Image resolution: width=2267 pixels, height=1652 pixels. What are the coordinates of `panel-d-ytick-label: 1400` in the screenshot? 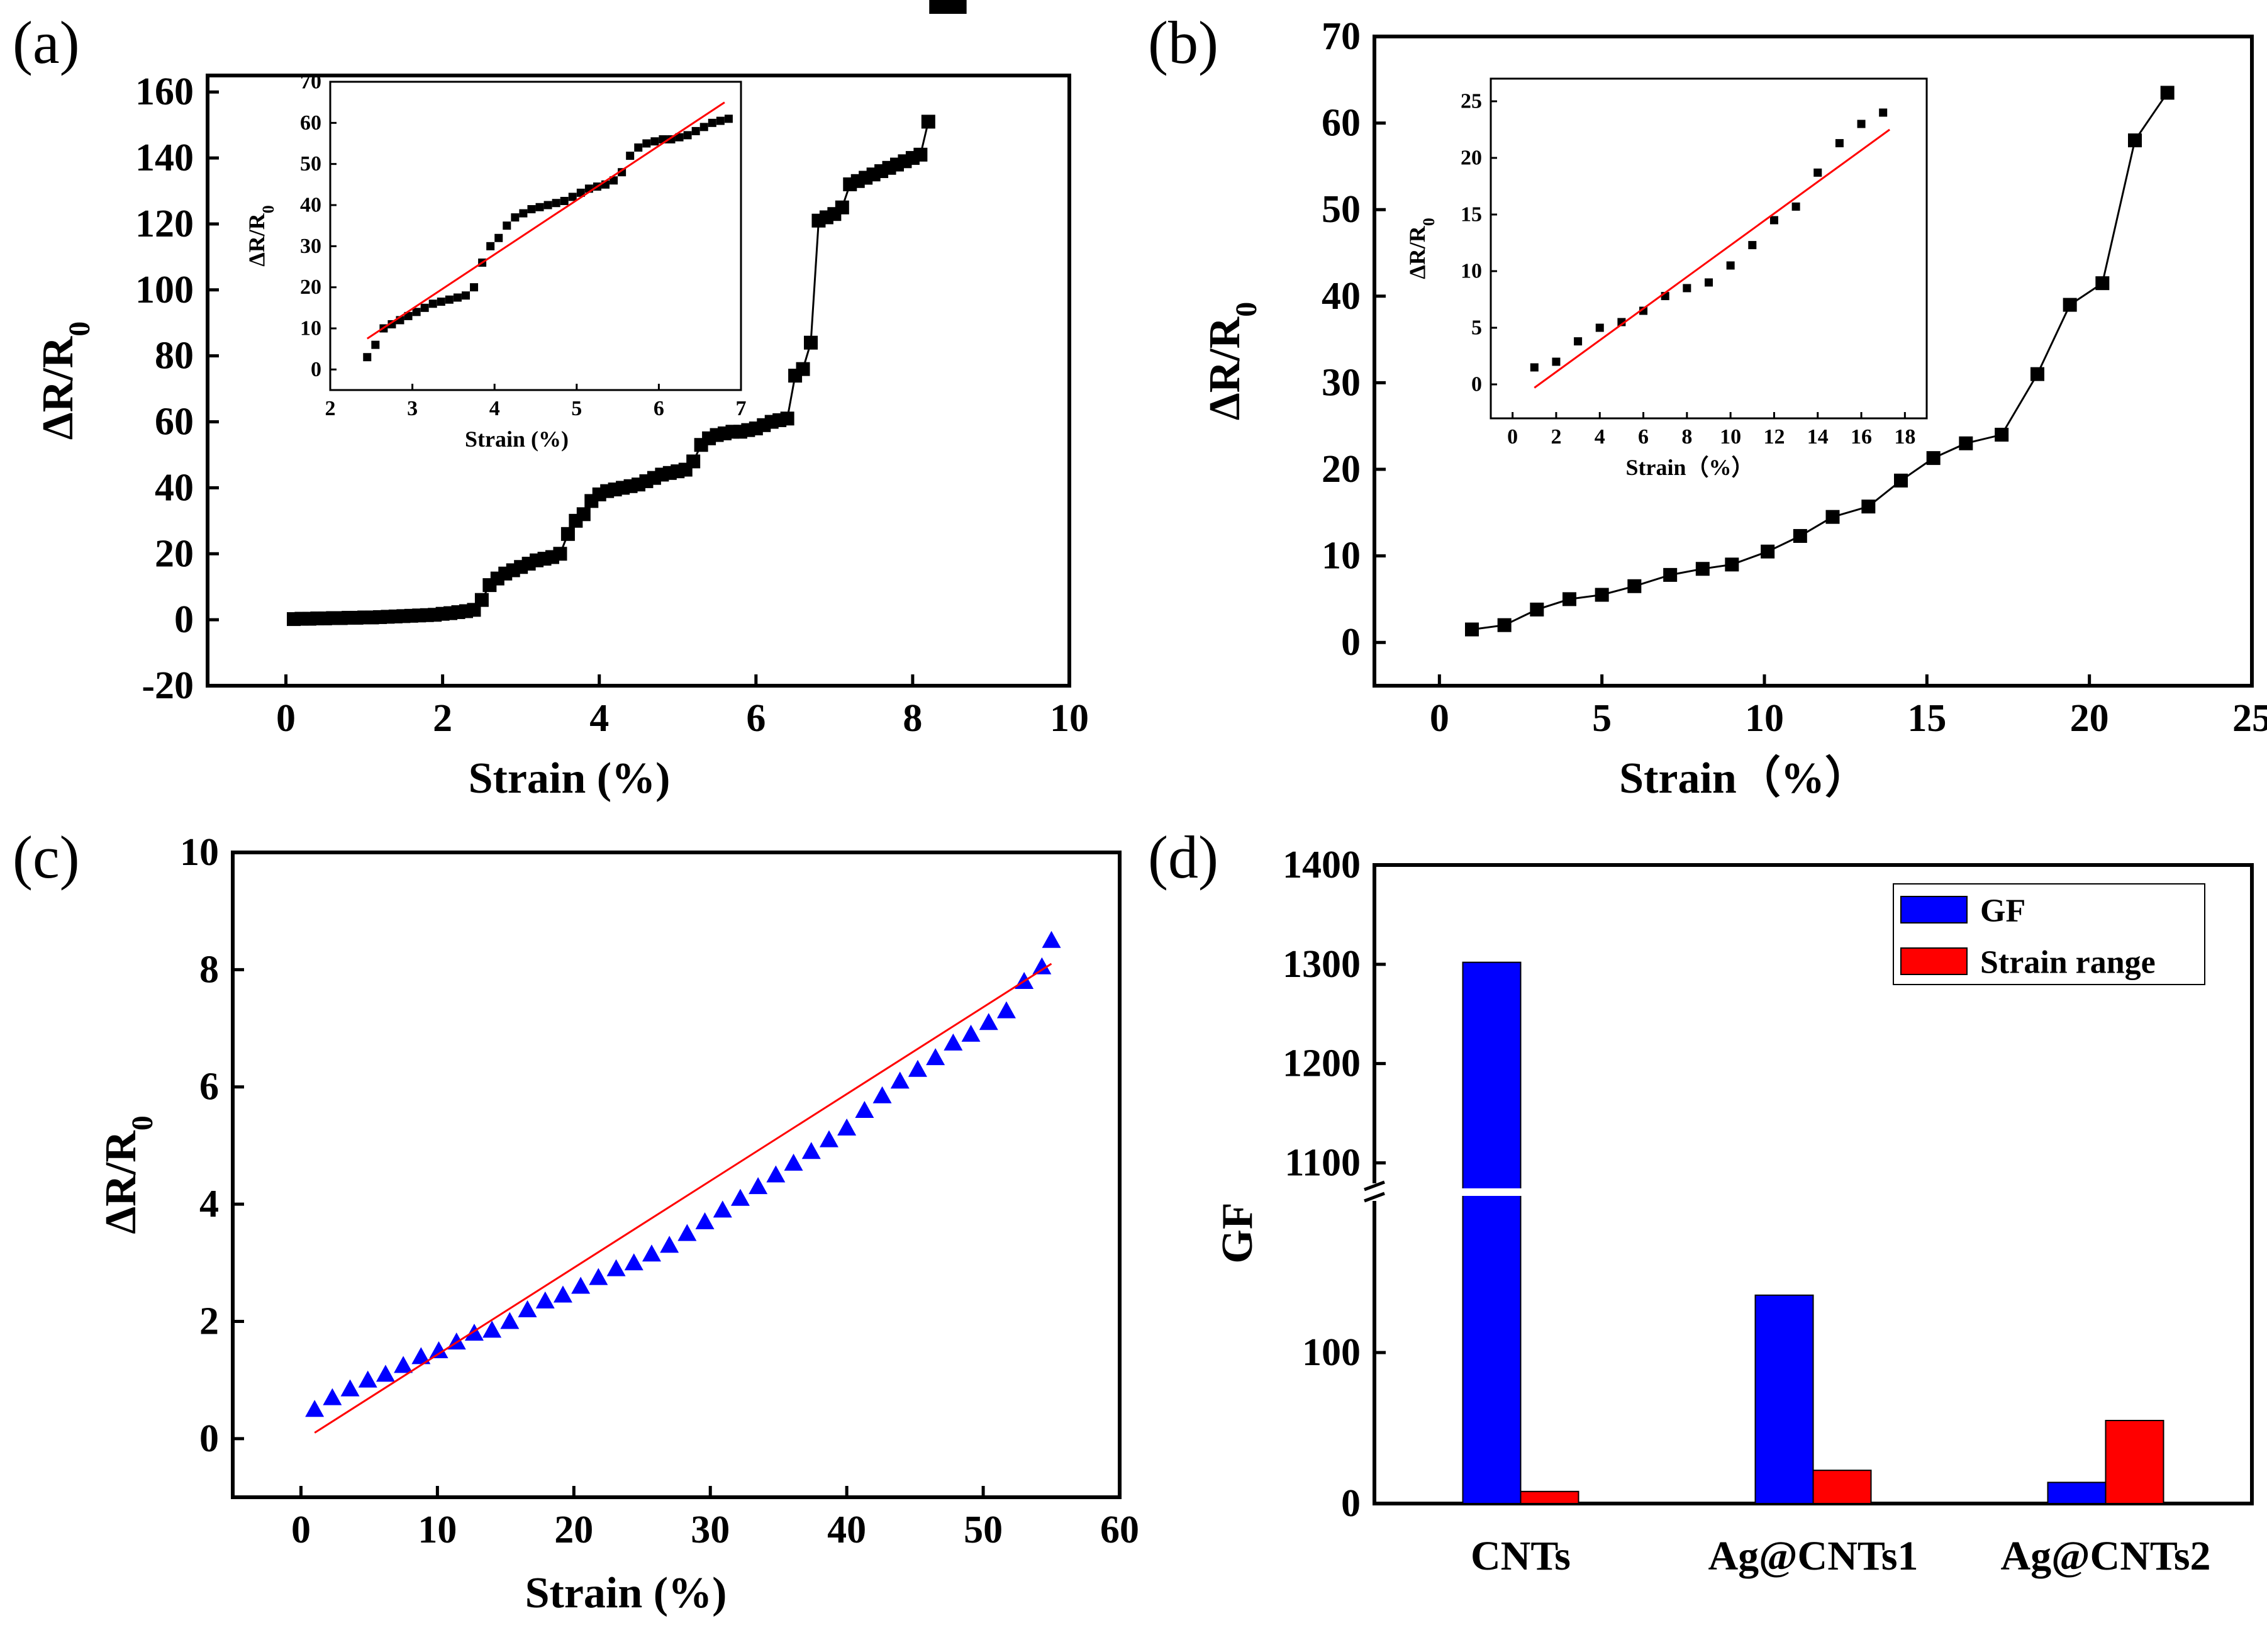 It's located at (1322, 865).